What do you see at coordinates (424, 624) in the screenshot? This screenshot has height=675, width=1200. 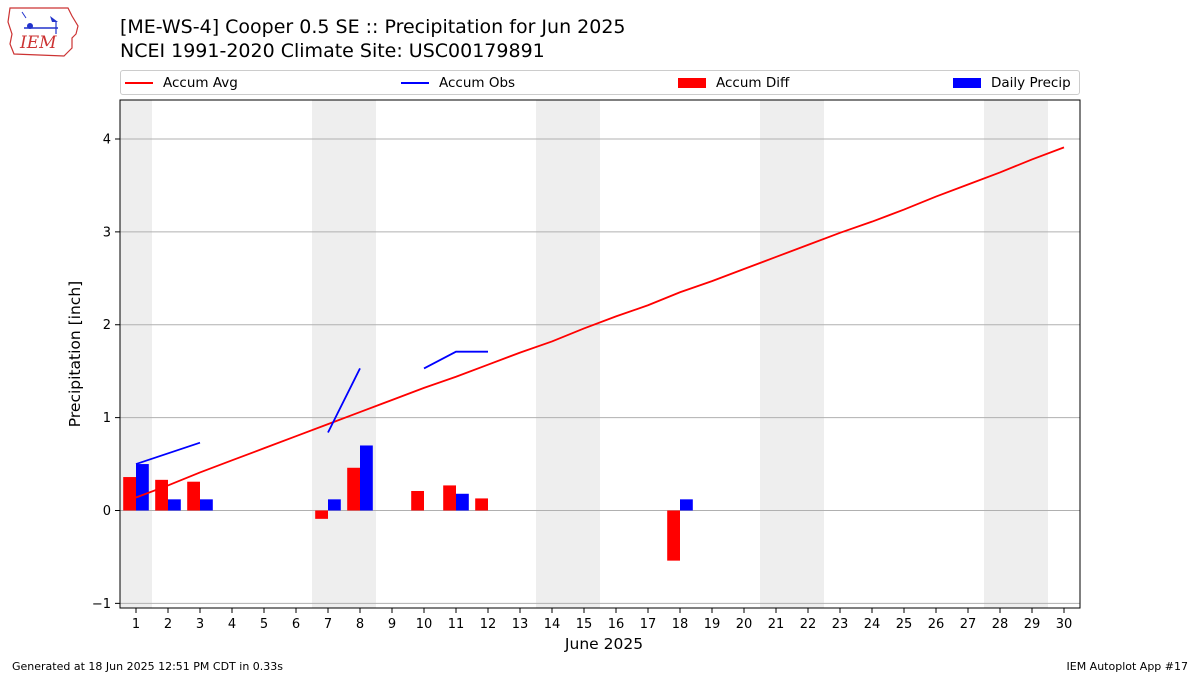 I see `x-tick-label: 10` at bounding box center [424, 624].